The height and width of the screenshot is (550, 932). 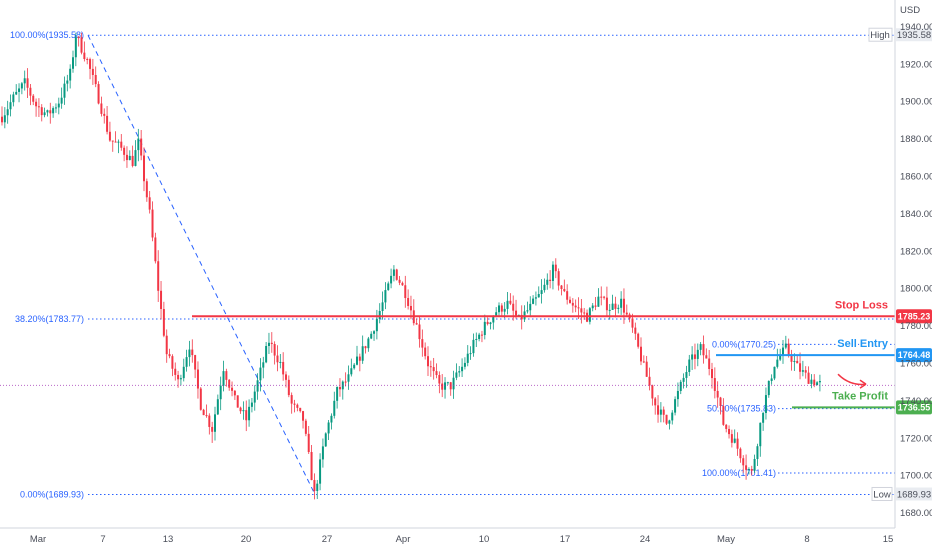 What do you see at coordinates (744, 344) in the screenshot?
I see `fib-small-label: 0.00%(1770.25)` at bounding box center [744, 344].